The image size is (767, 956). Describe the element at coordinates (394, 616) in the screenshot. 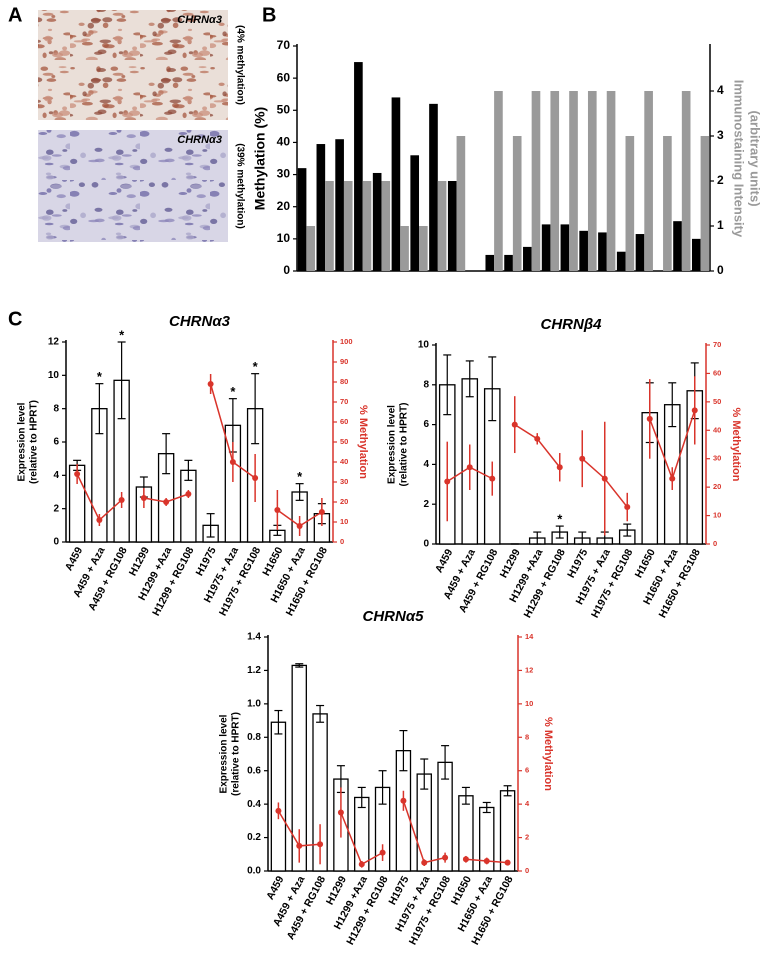

I see `chart-title: CHRNα5` at that location.